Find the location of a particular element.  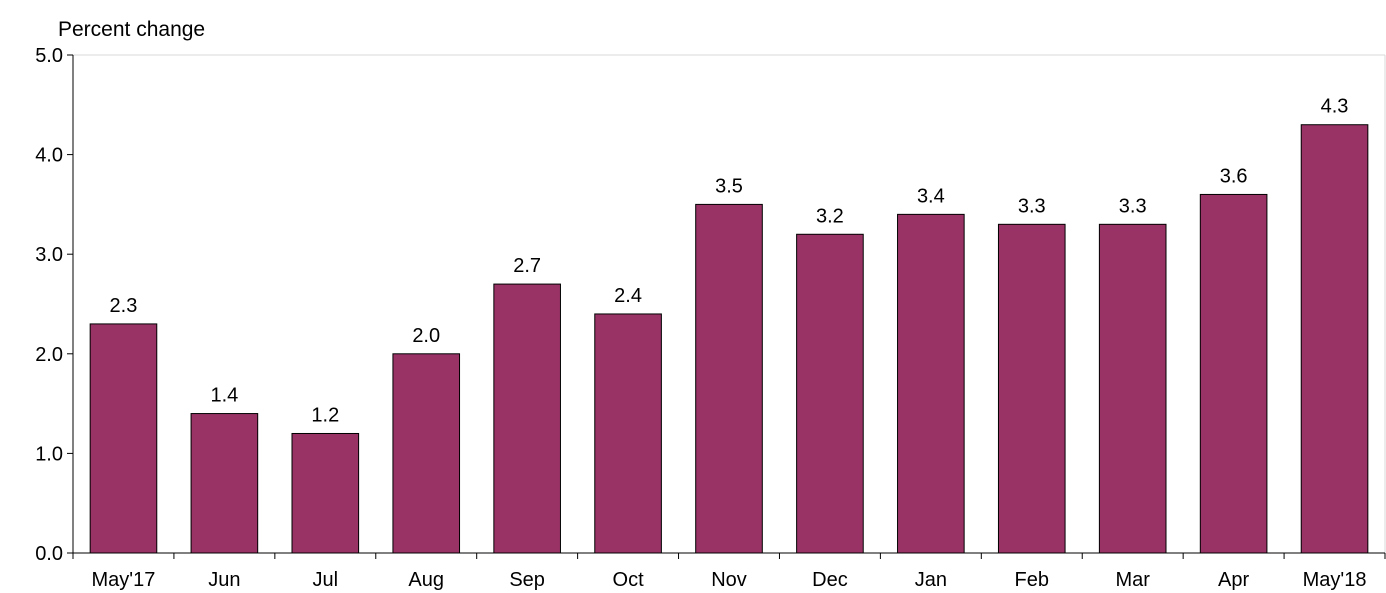

bar-value-label: 1.4 is located at coordinates (224, 396).